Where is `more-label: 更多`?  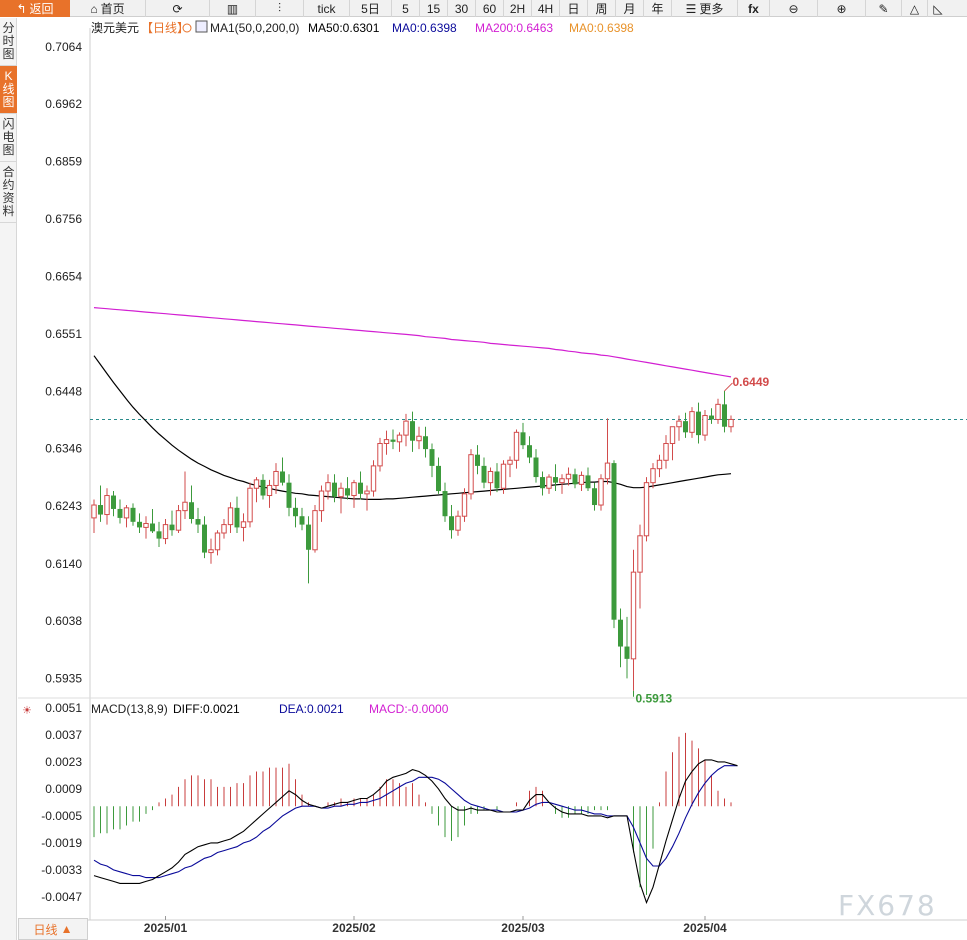 more-label: 更多 is located at coordinates (711, 9).